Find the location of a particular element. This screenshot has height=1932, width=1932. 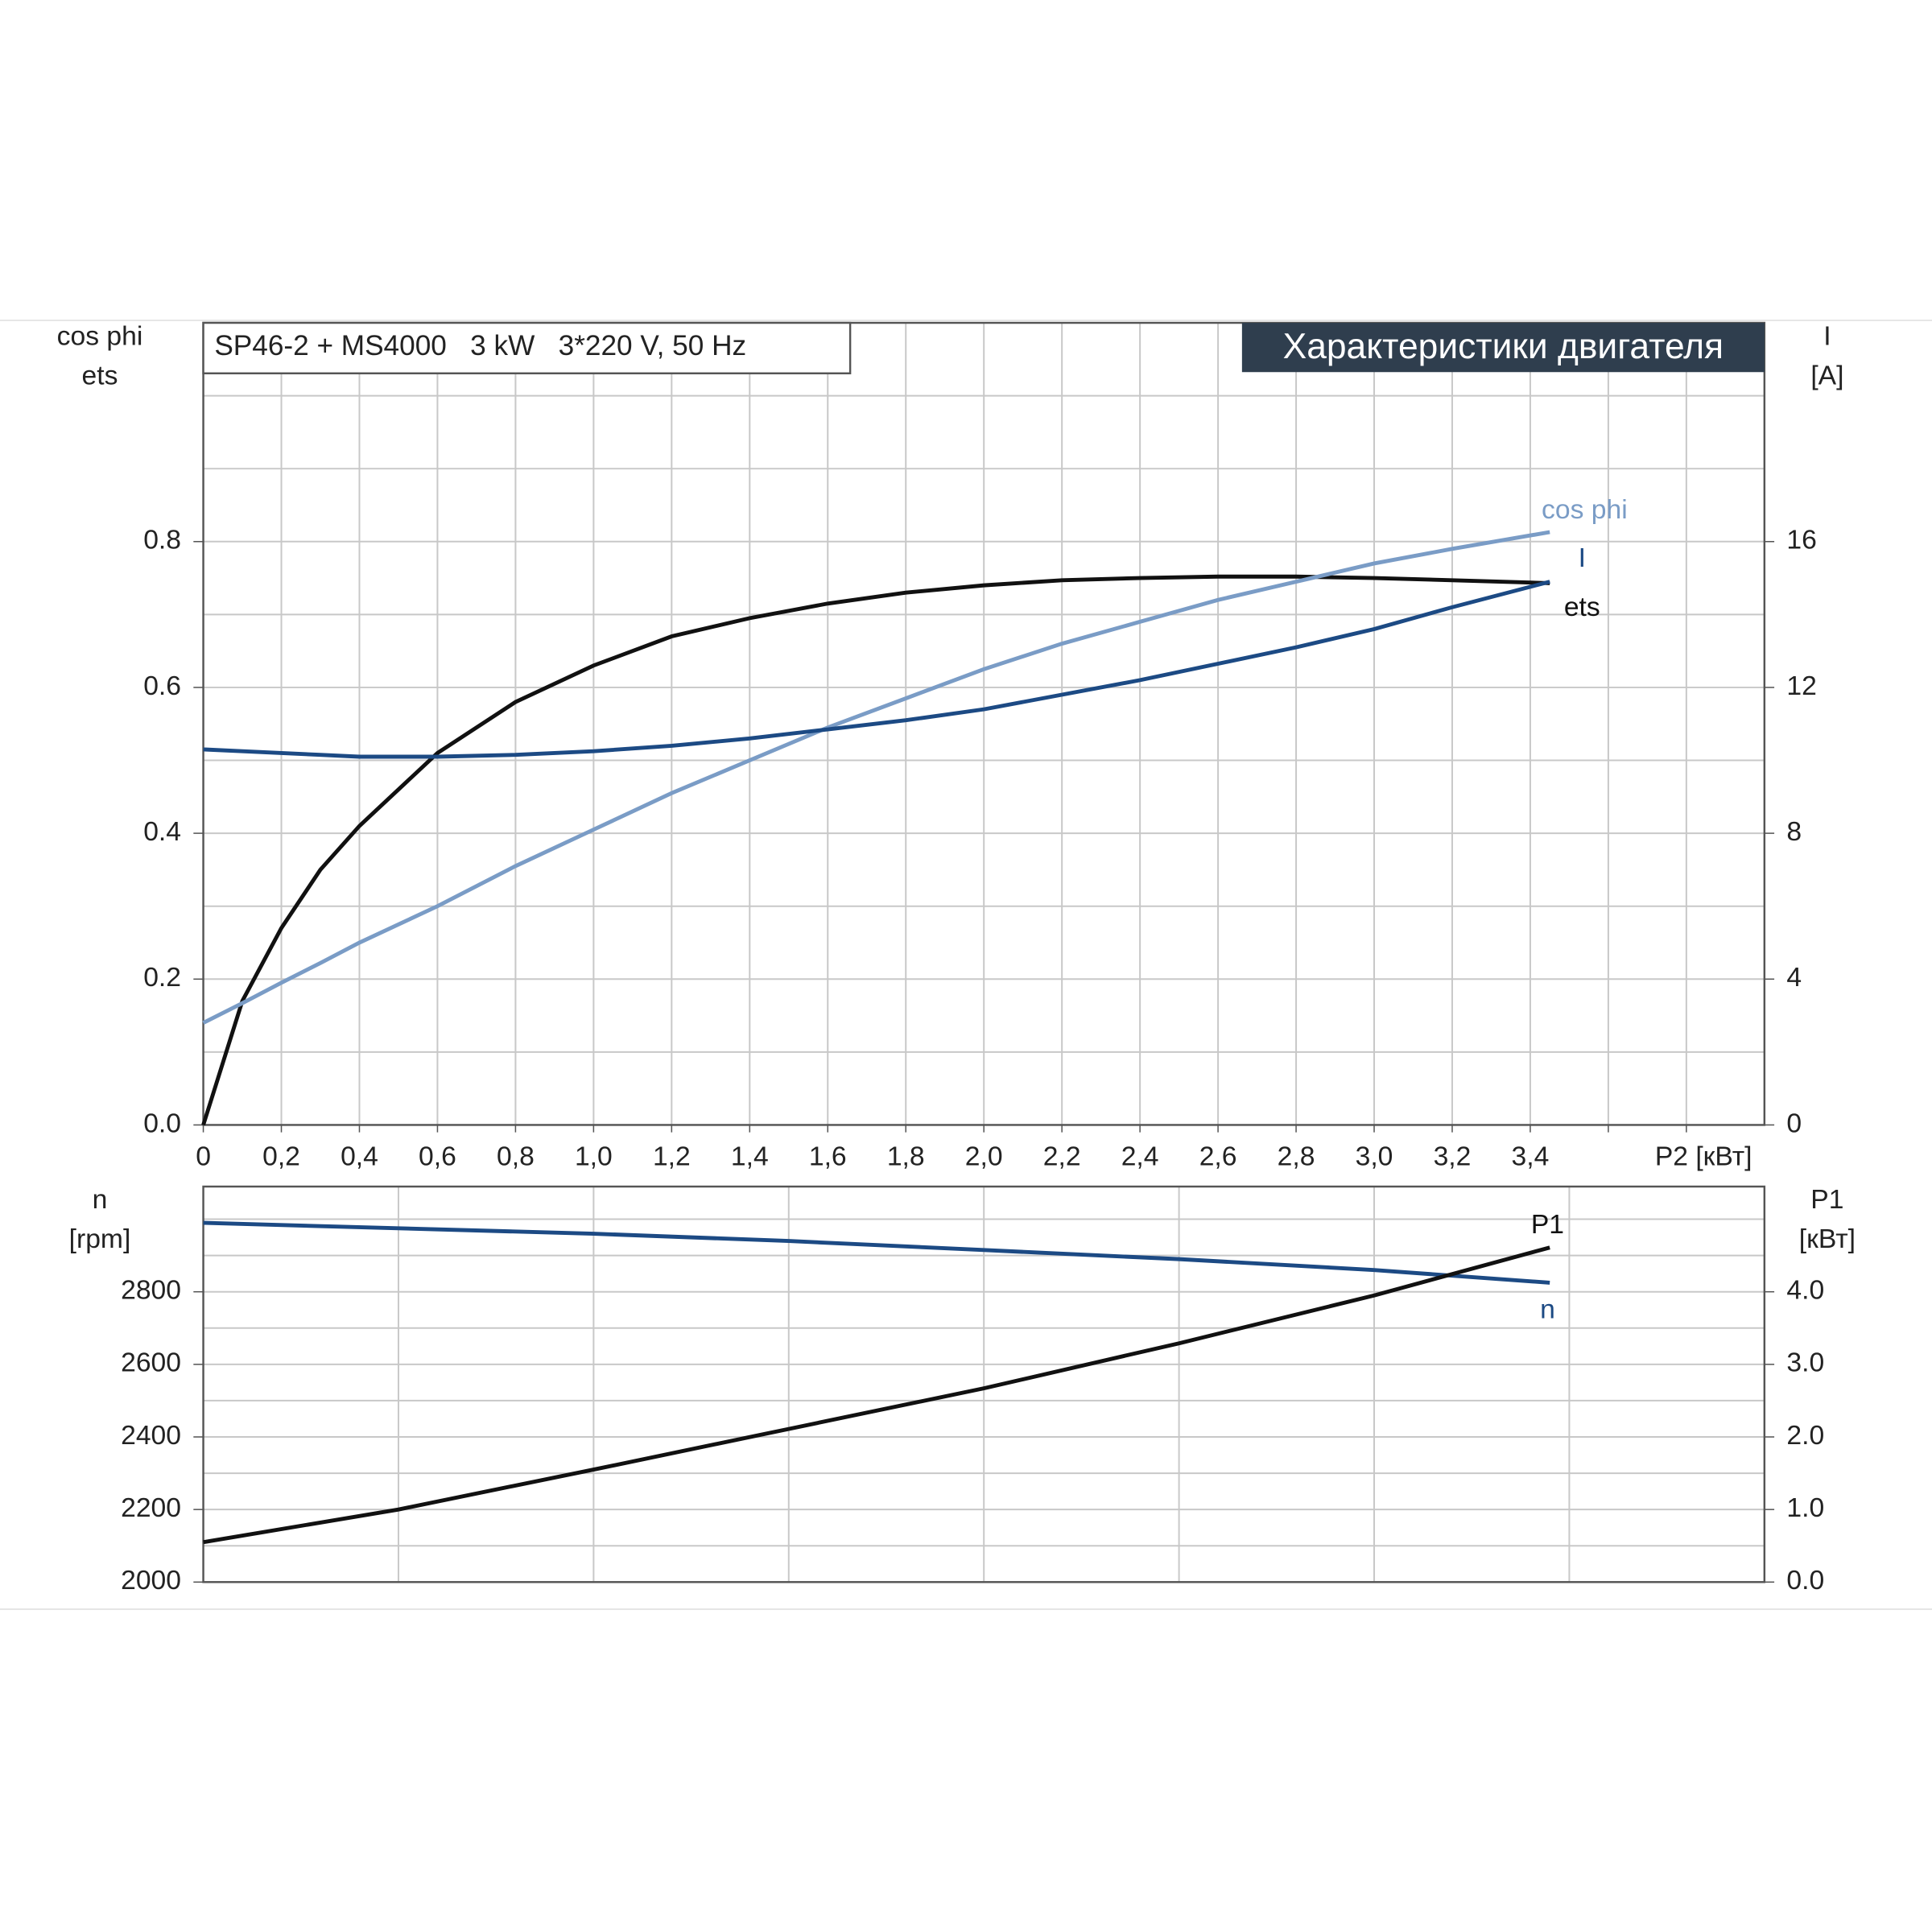

y-axis-label: ets is located at coordinates (100, 375).